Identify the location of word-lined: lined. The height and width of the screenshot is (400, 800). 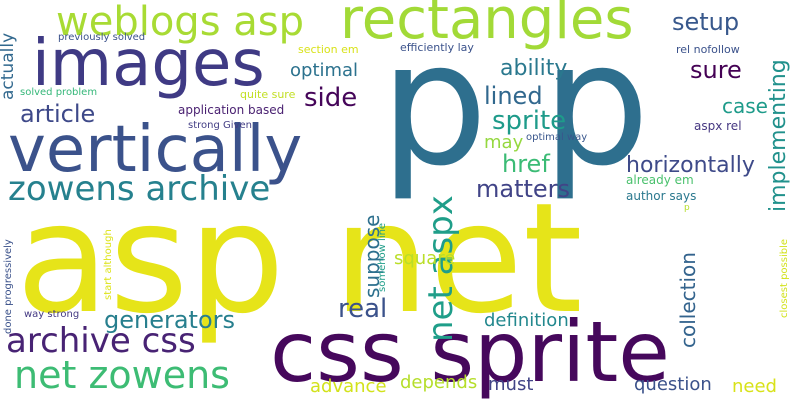
(513, 96).